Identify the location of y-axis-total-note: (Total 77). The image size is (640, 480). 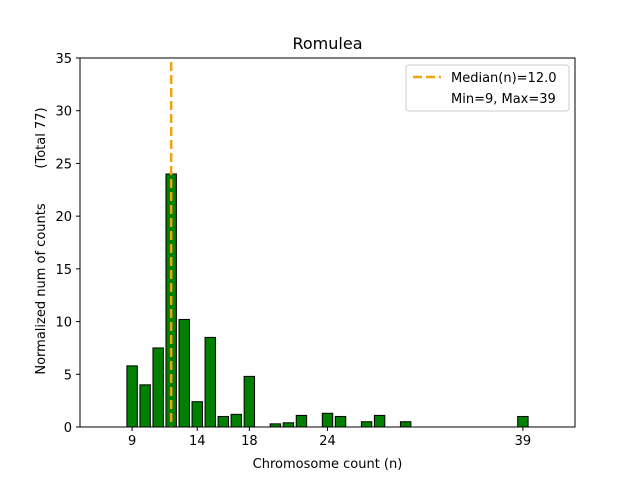
(41, 137).